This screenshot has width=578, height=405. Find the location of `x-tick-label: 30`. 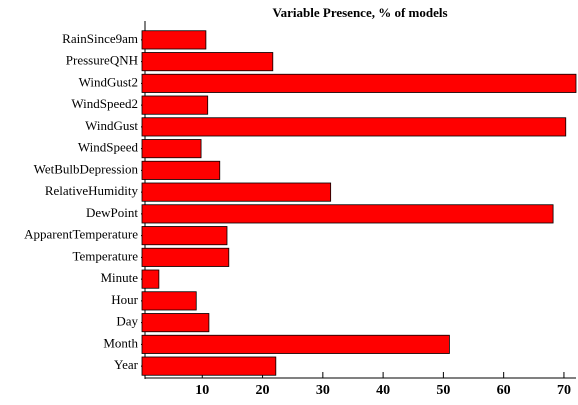

x-tick-label: 30 is located at coordinates (323, 390).